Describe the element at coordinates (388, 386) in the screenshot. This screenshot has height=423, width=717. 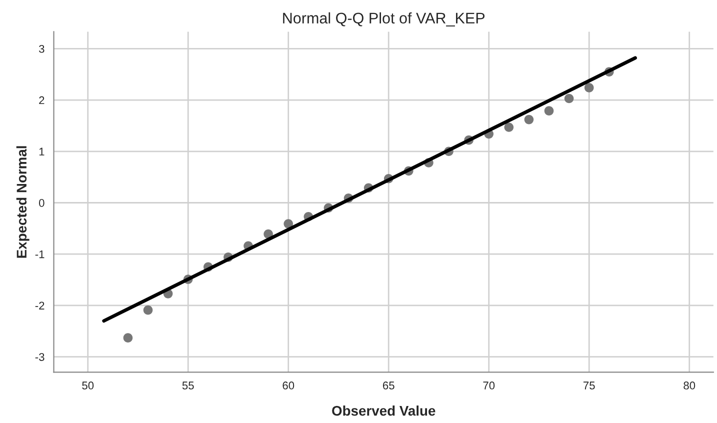
I see `x-tick-label: 65` at that location.